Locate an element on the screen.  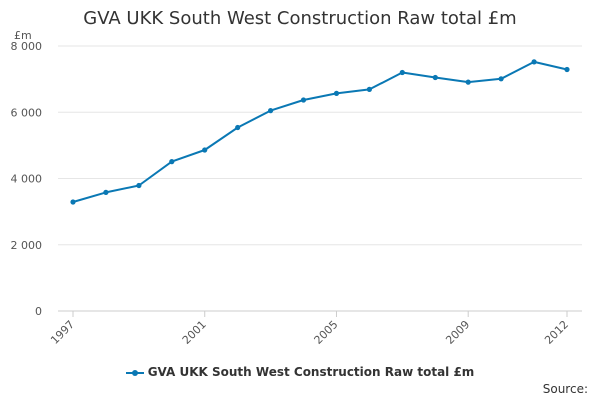
y-tick-label: 8 000 is located at coordinates (27, 46).